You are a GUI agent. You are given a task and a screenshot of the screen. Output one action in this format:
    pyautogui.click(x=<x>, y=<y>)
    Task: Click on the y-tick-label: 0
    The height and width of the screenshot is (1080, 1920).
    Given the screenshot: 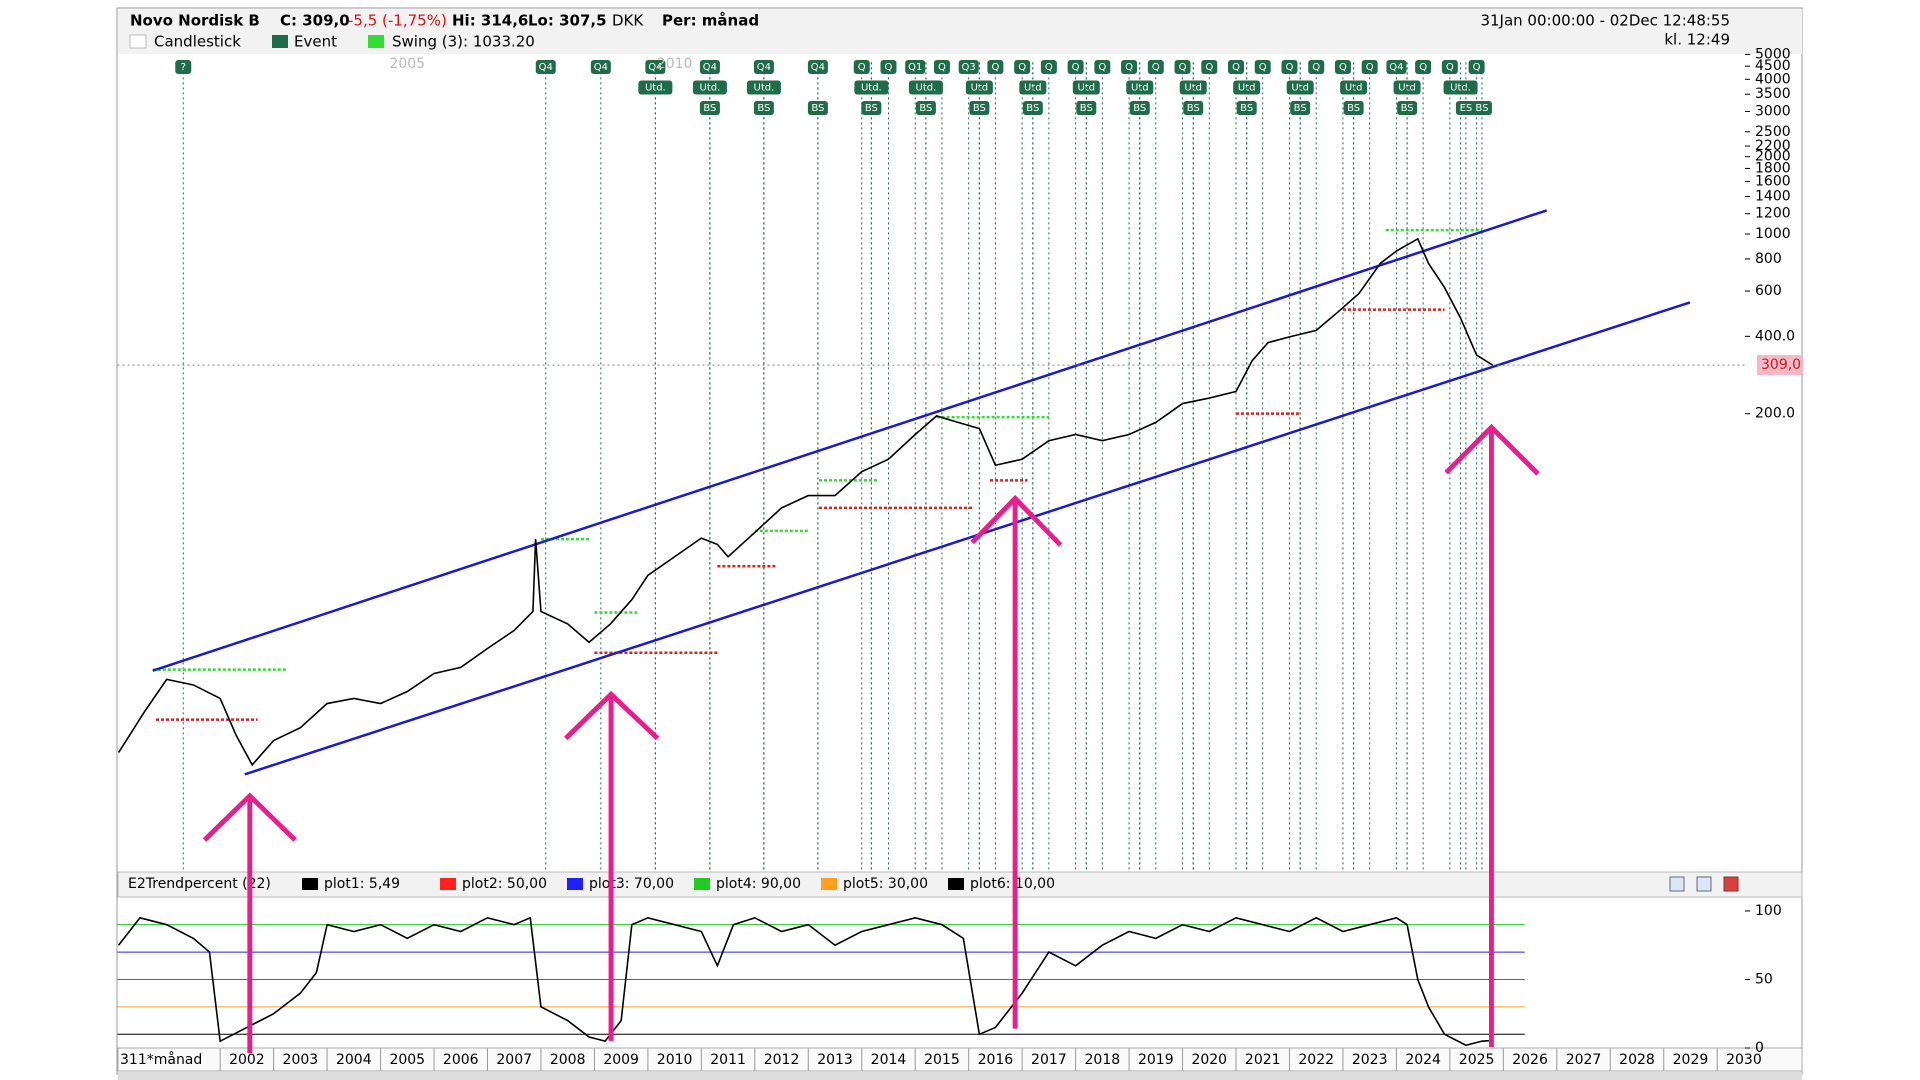 What is the action you would take?
    pyautogui.click(x=1759, y=1048)
    